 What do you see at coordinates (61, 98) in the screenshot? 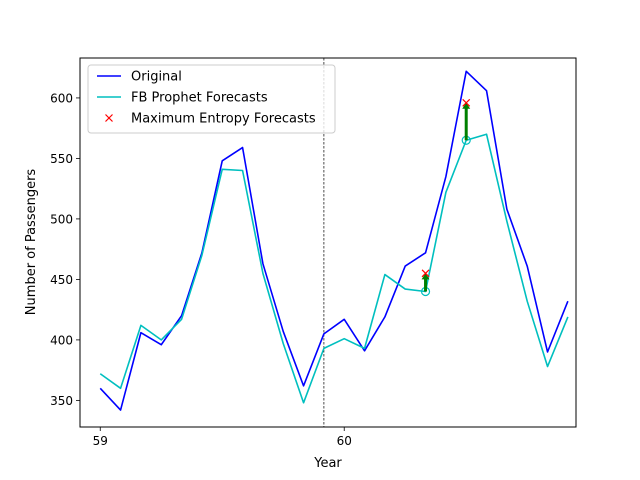
I see `y-tick-label-5: 600` at bounding box center [61, 98].